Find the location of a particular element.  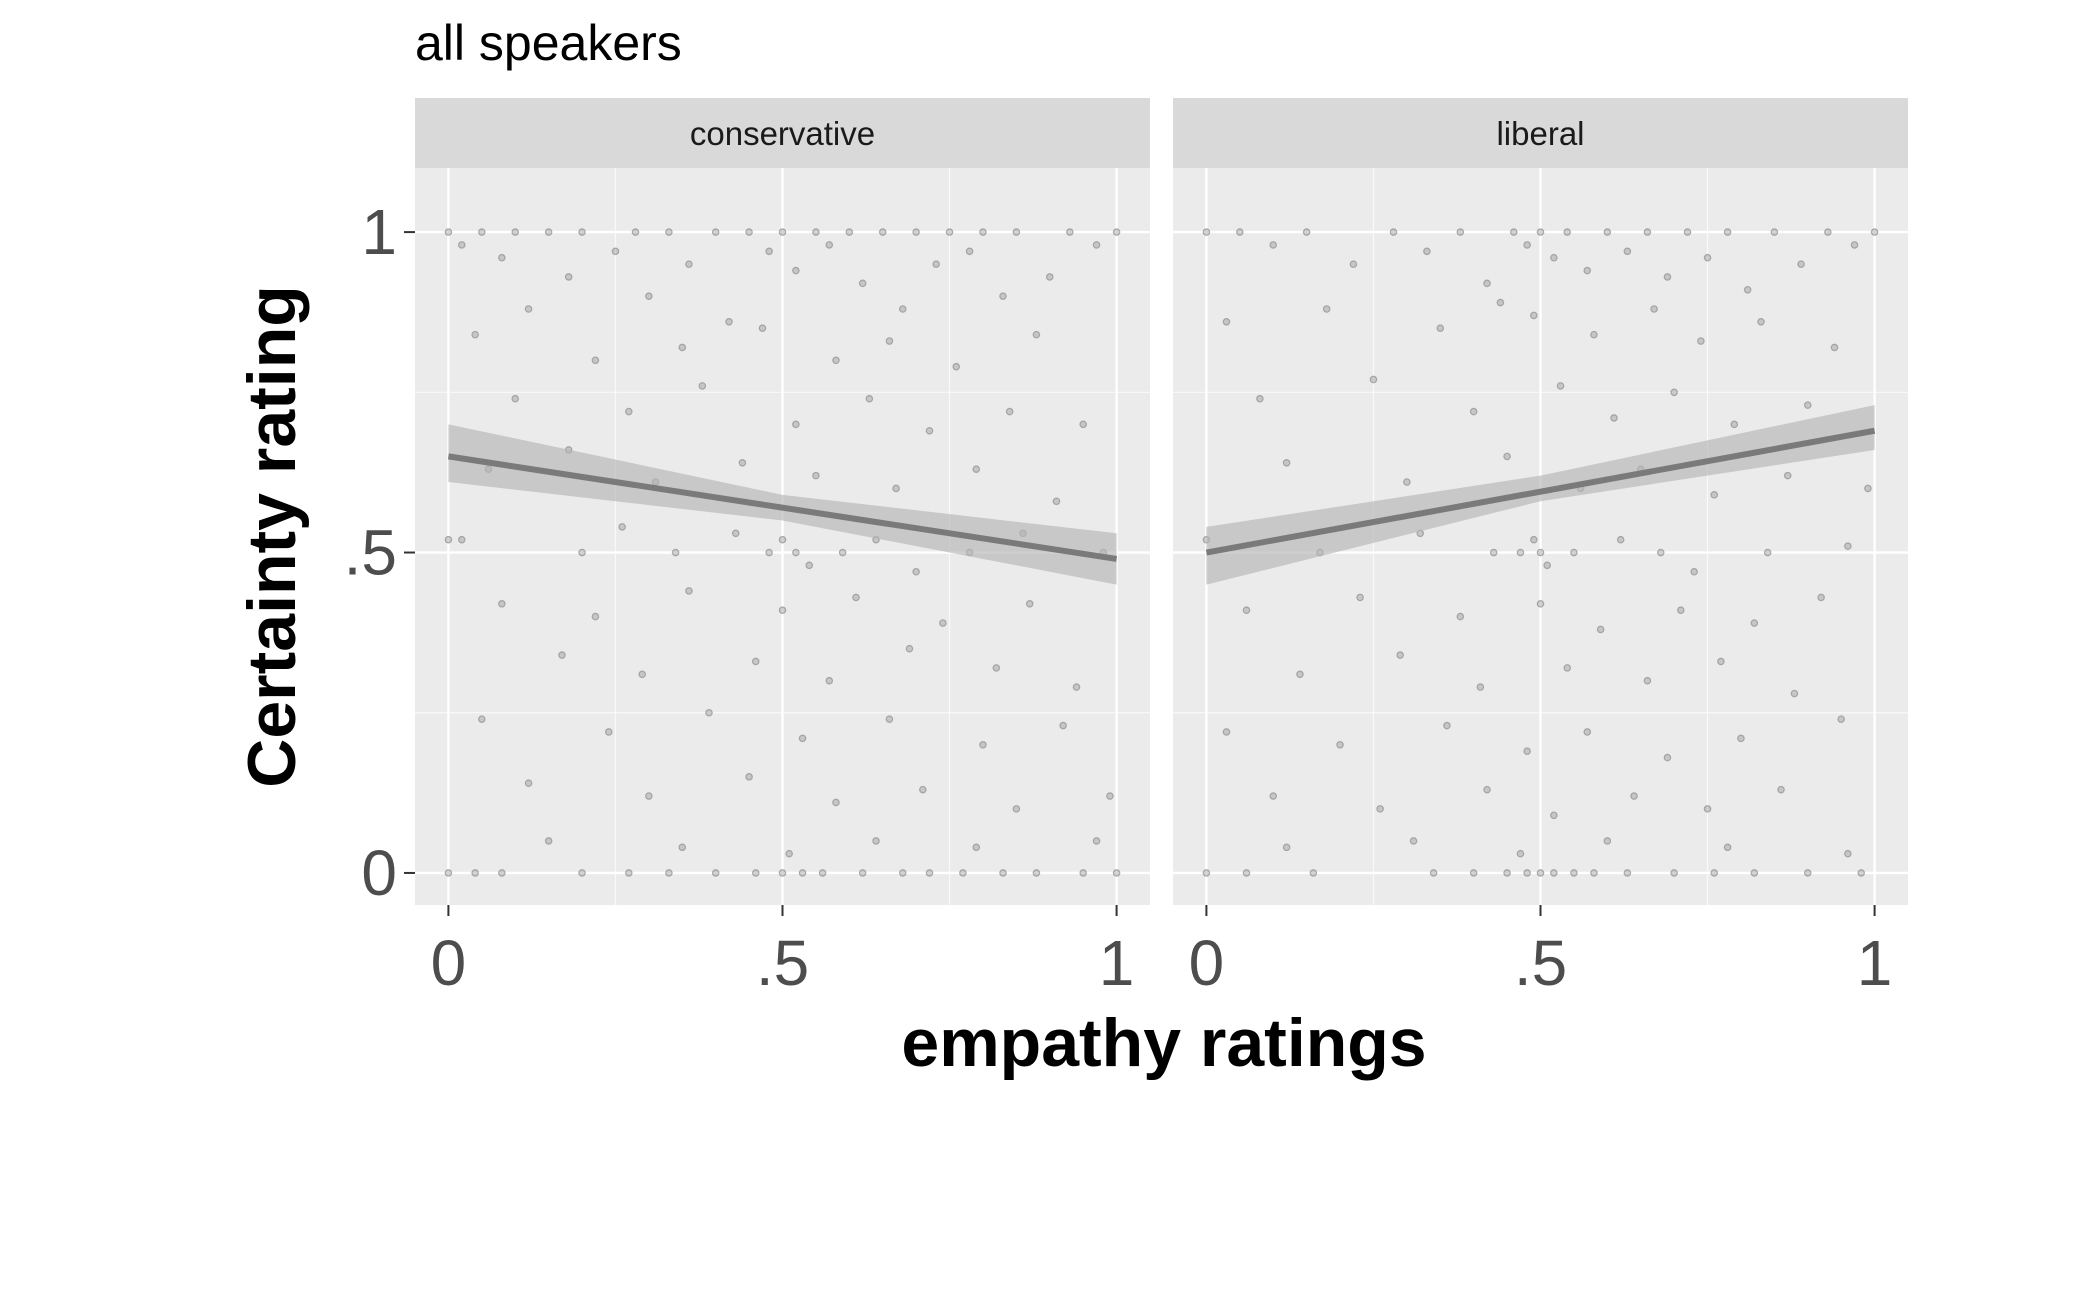

x-tick-label: 0 is located at coordinates (1207, 963).